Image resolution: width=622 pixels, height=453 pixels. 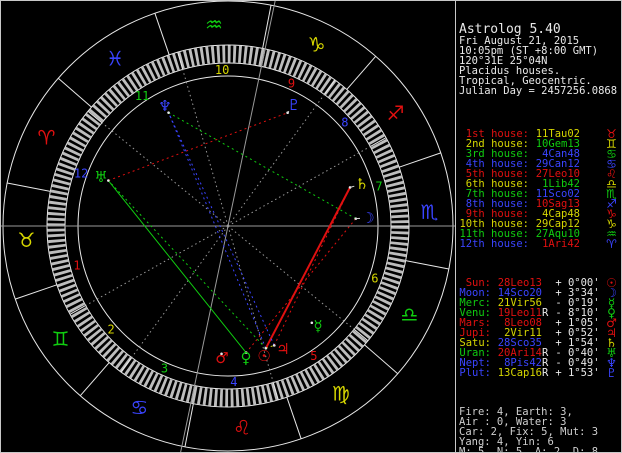 What do you see at coordinates (497, 154) in the screenshot?
I see `house-label: 3rd house:` at bounding box center [497, 154].